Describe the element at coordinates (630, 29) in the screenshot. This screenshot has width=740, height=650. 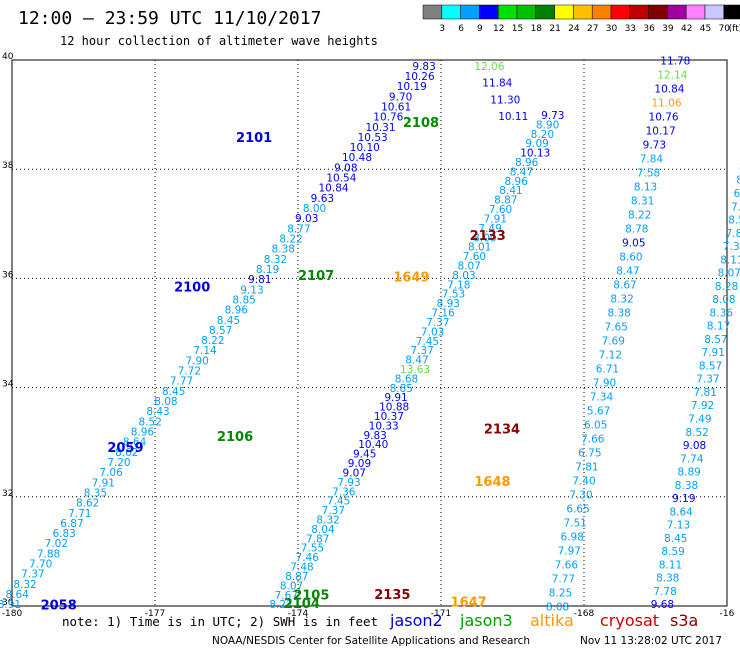
I see `color-scale-label: 33` at that location.